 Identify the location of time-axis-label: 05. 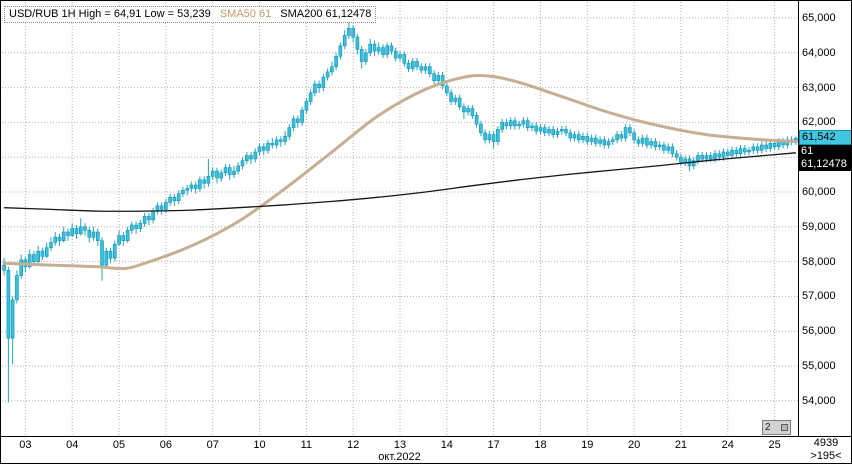
(119, 445).